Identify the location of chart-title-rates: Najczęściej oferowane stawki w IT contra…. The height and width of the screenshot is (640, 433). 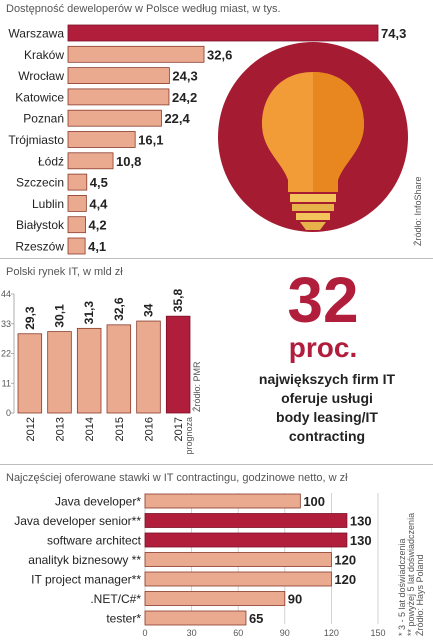
(177, 478).